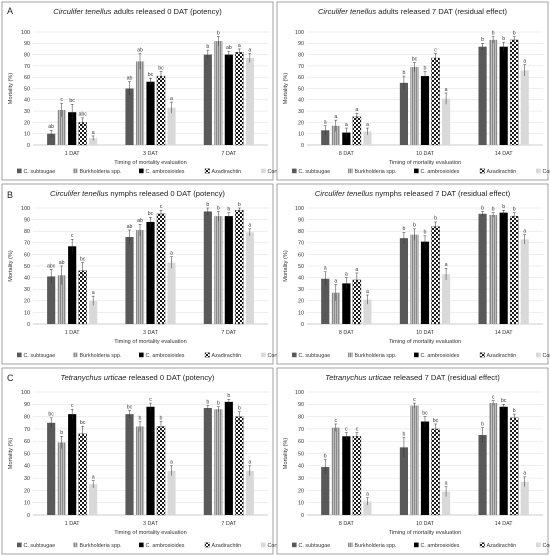  I want to click on x-tick-label: 1 DAT, so click(73, 154).